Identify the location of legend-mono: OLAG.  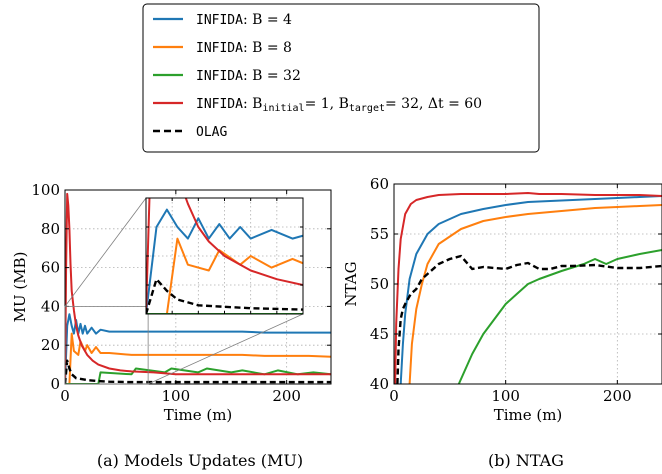
(211, 132).